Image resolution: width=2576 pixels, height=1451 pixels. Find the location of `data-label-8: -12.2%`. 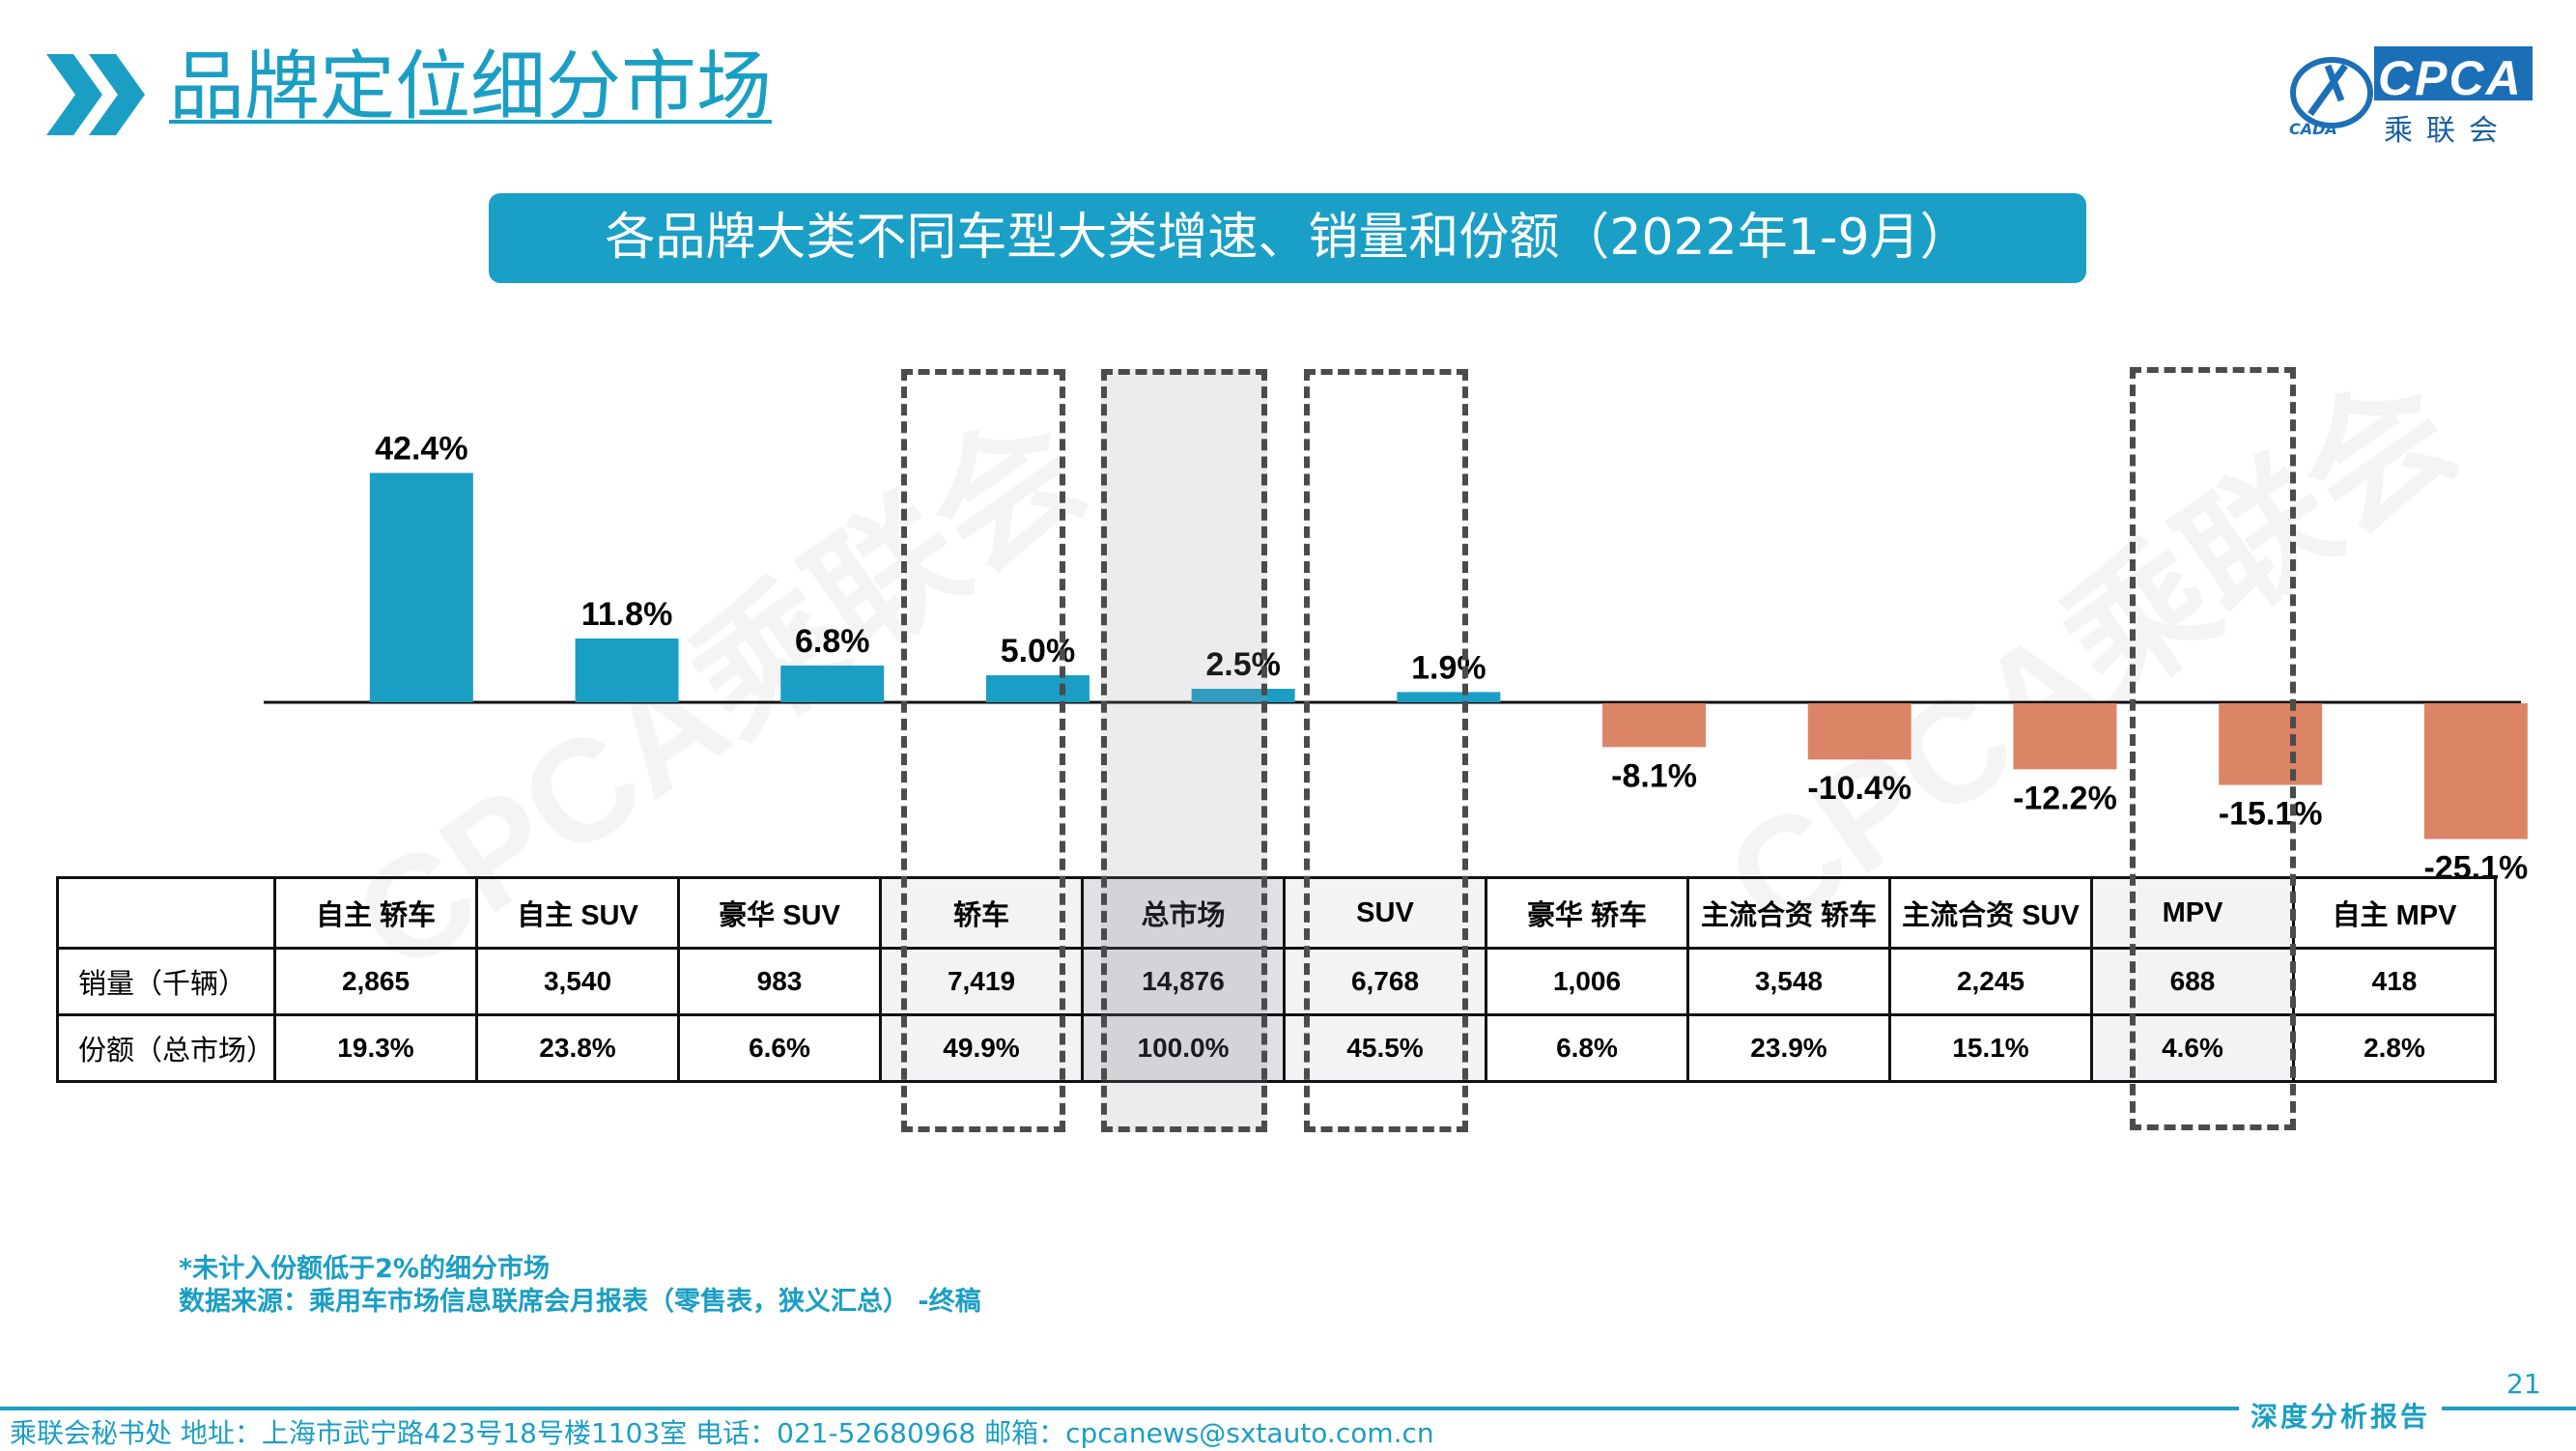

data-label-8: -12.2% is located at coordinates (2065, 798).